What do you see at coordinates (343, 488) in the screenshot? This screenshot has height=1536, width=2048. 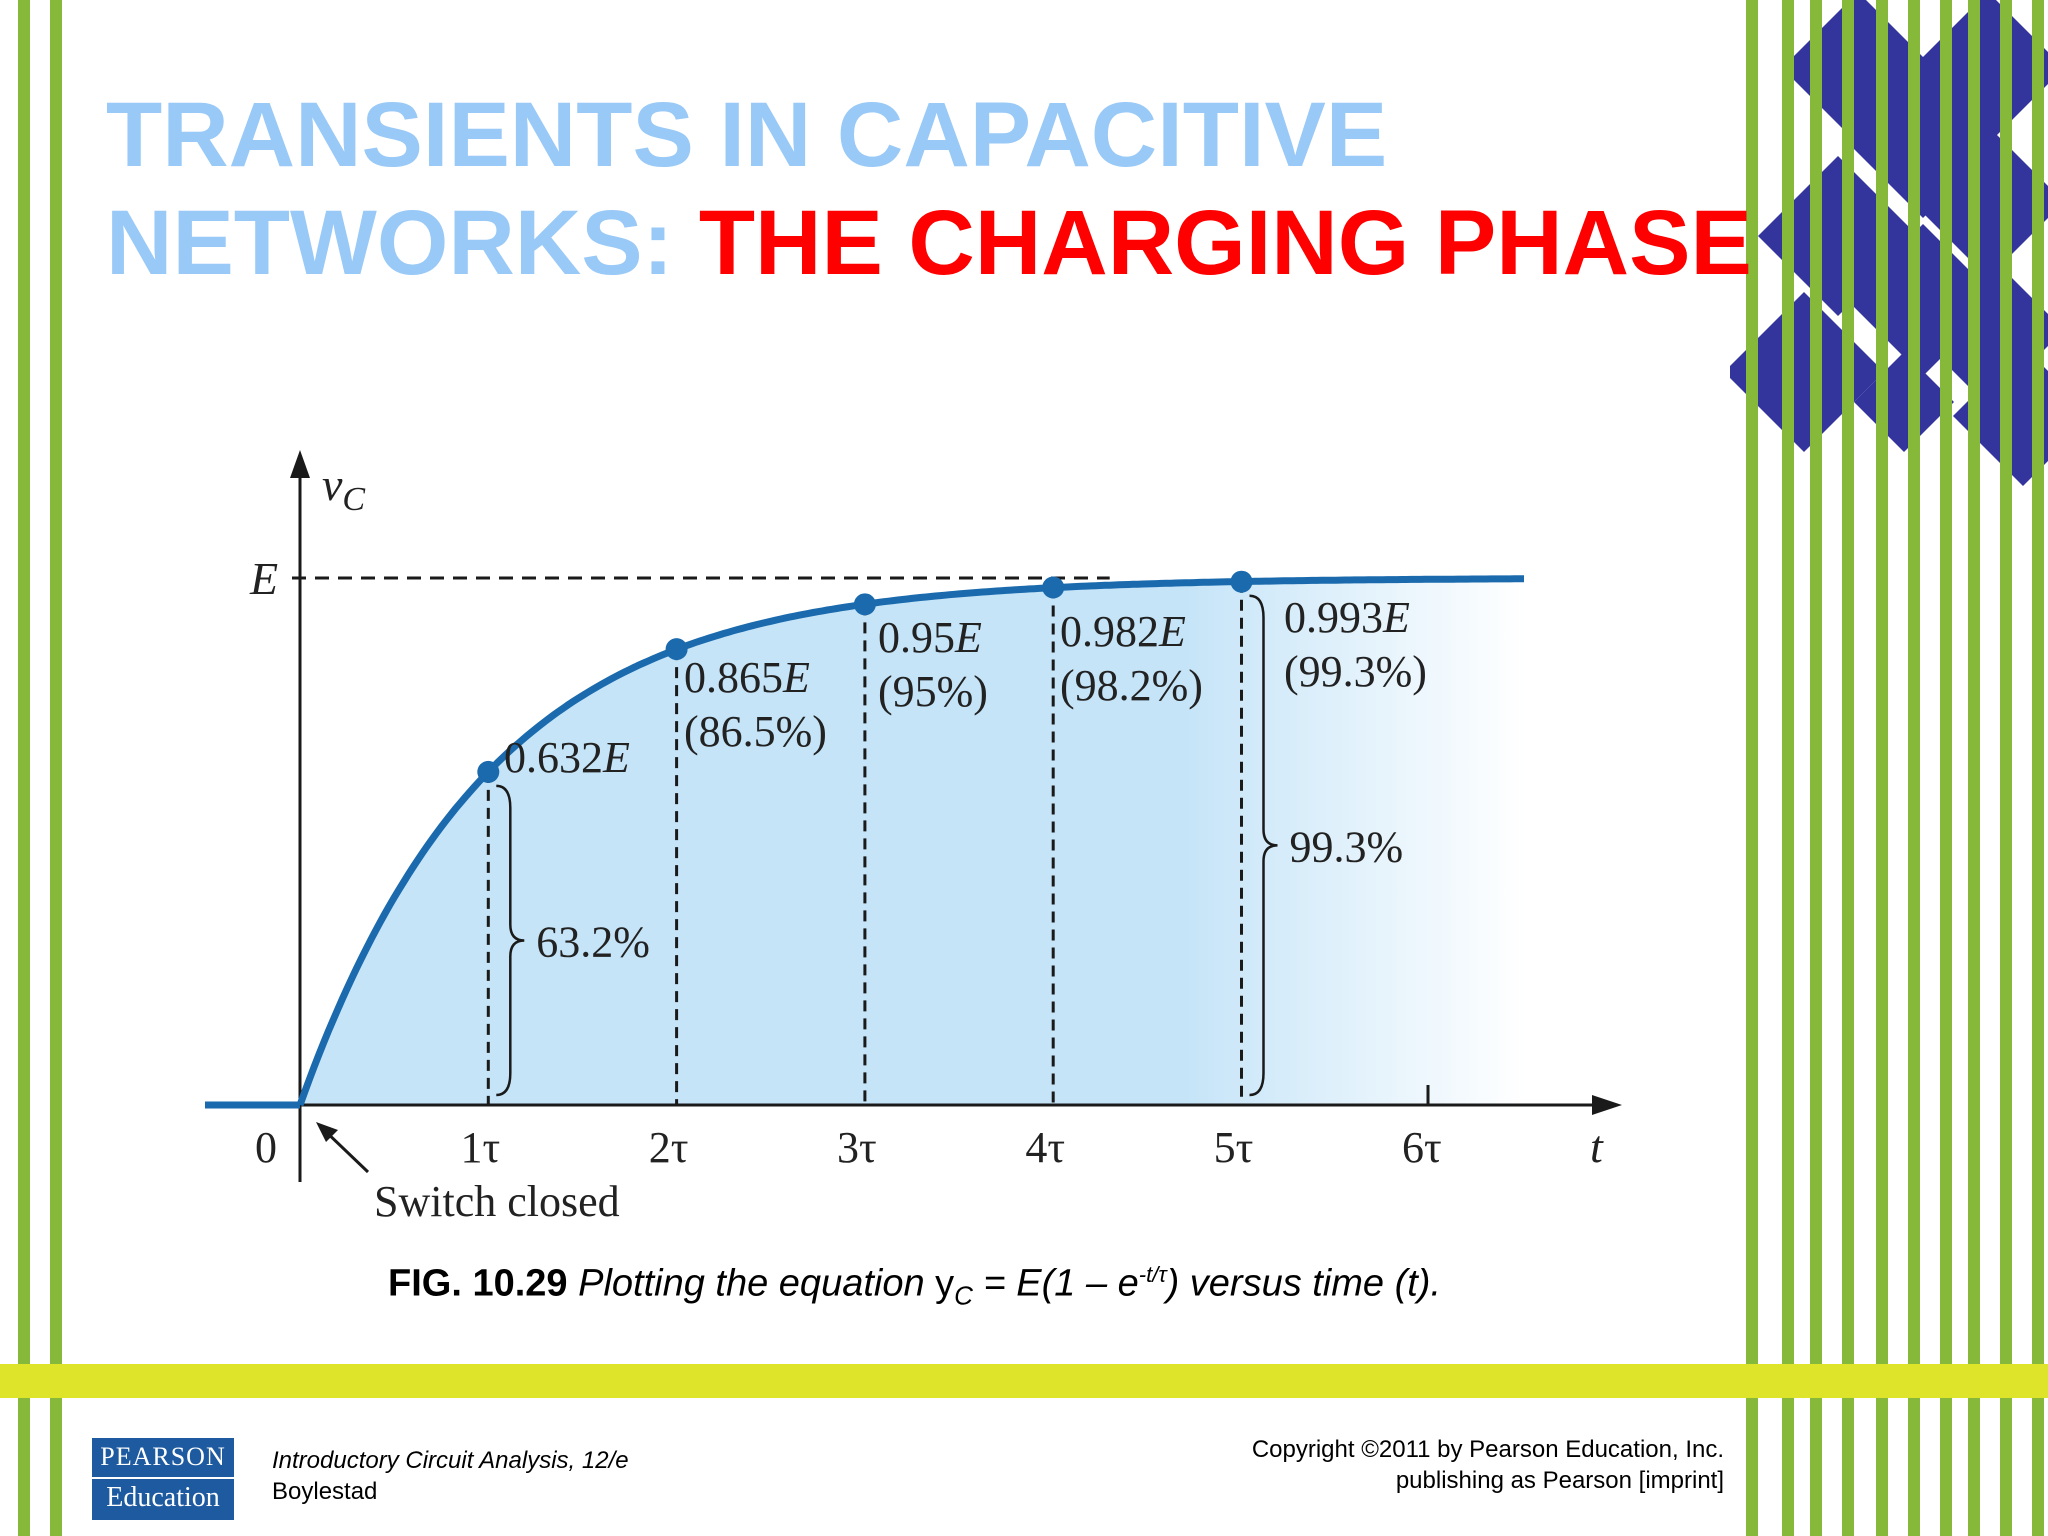 I see `y-axis-label: vC` at bounding box center [343, 488].